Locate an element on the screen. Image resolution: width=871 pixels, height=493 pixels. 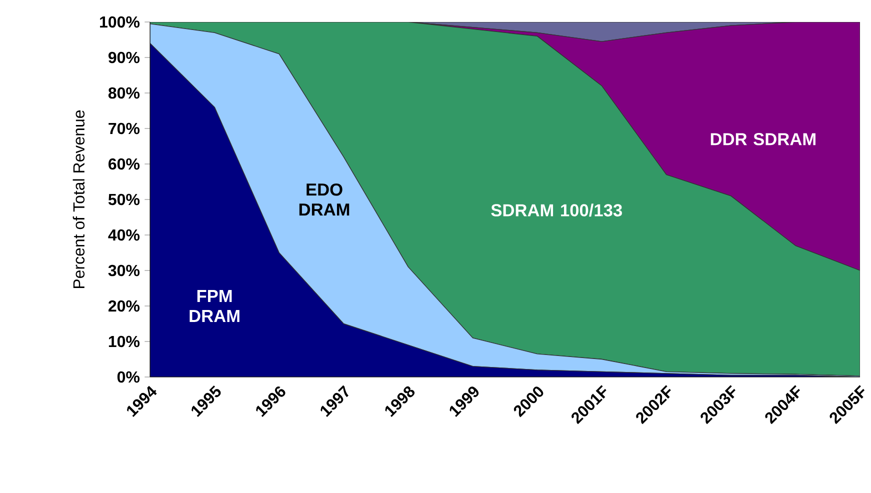
y-tick-label: 50% is located at coordinates (124, 200).